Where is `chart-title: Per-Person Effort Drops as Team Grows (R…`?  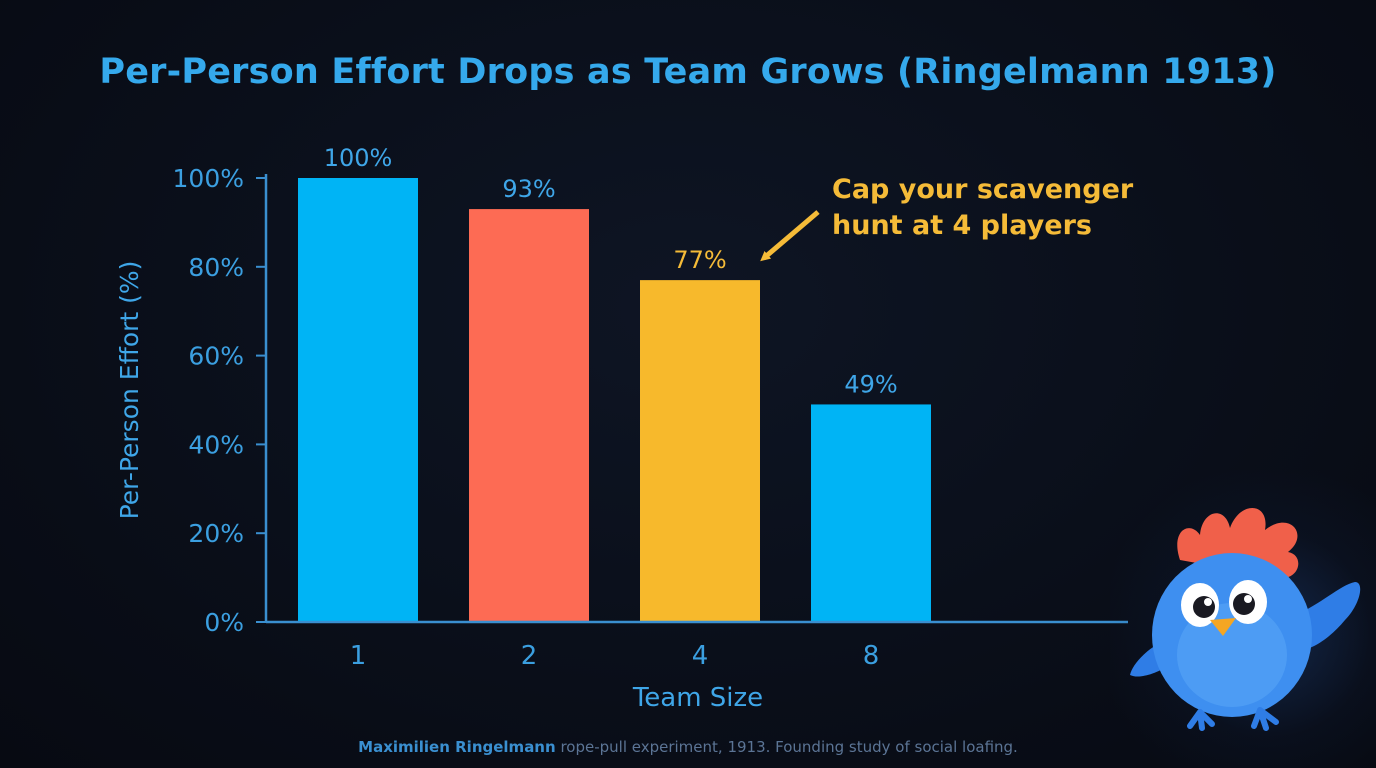 chart-title: Per-Person Effort Drops as Team Grows (R… is located at coordinates (688, 72).